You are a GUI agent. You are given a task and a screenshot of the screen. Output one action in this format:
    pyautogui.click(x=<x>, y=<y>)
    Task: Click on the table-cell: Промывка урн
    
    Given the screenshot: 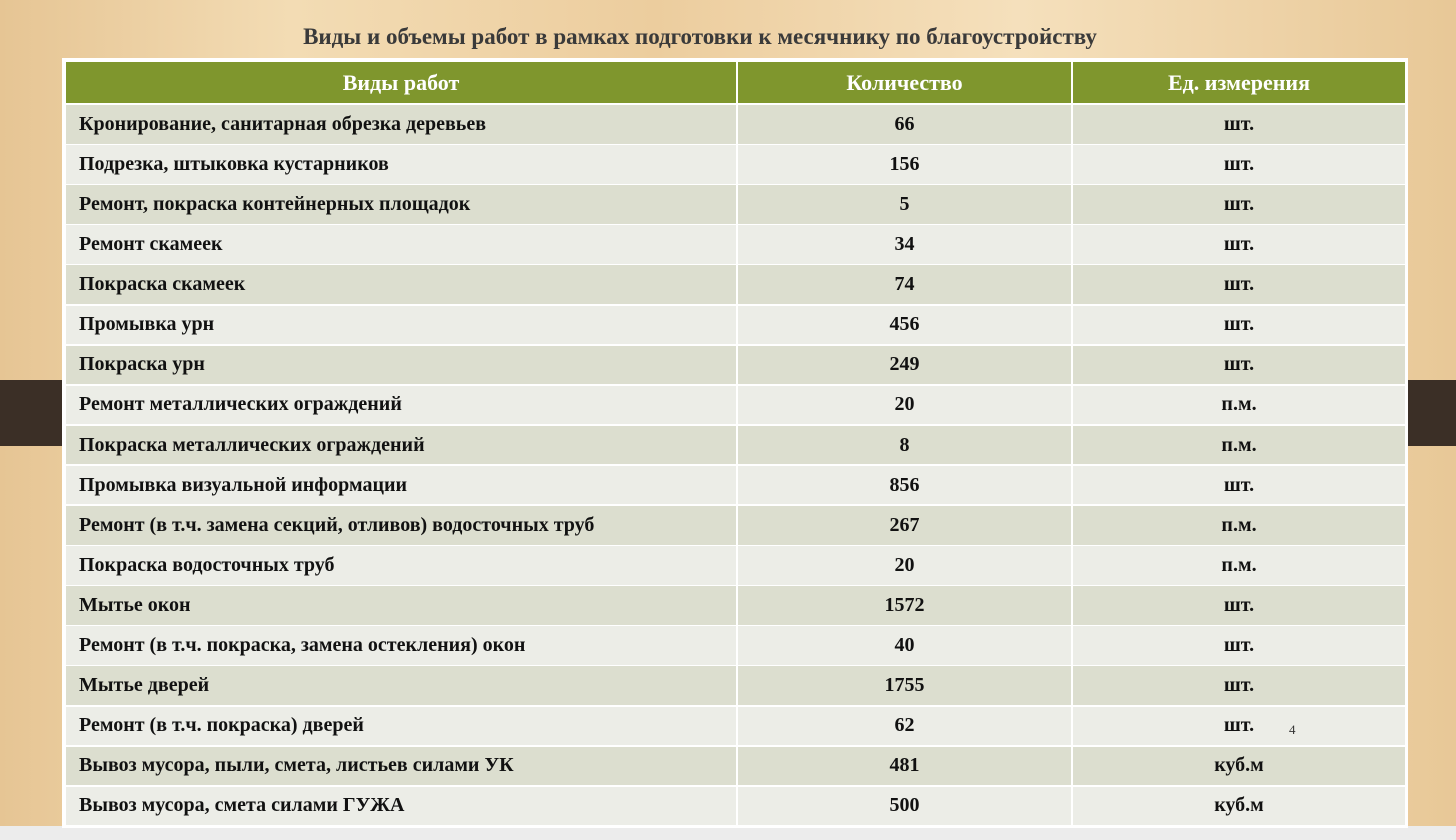 What is the action you would take?
    pyautogui.click(x=401, y=324)
    